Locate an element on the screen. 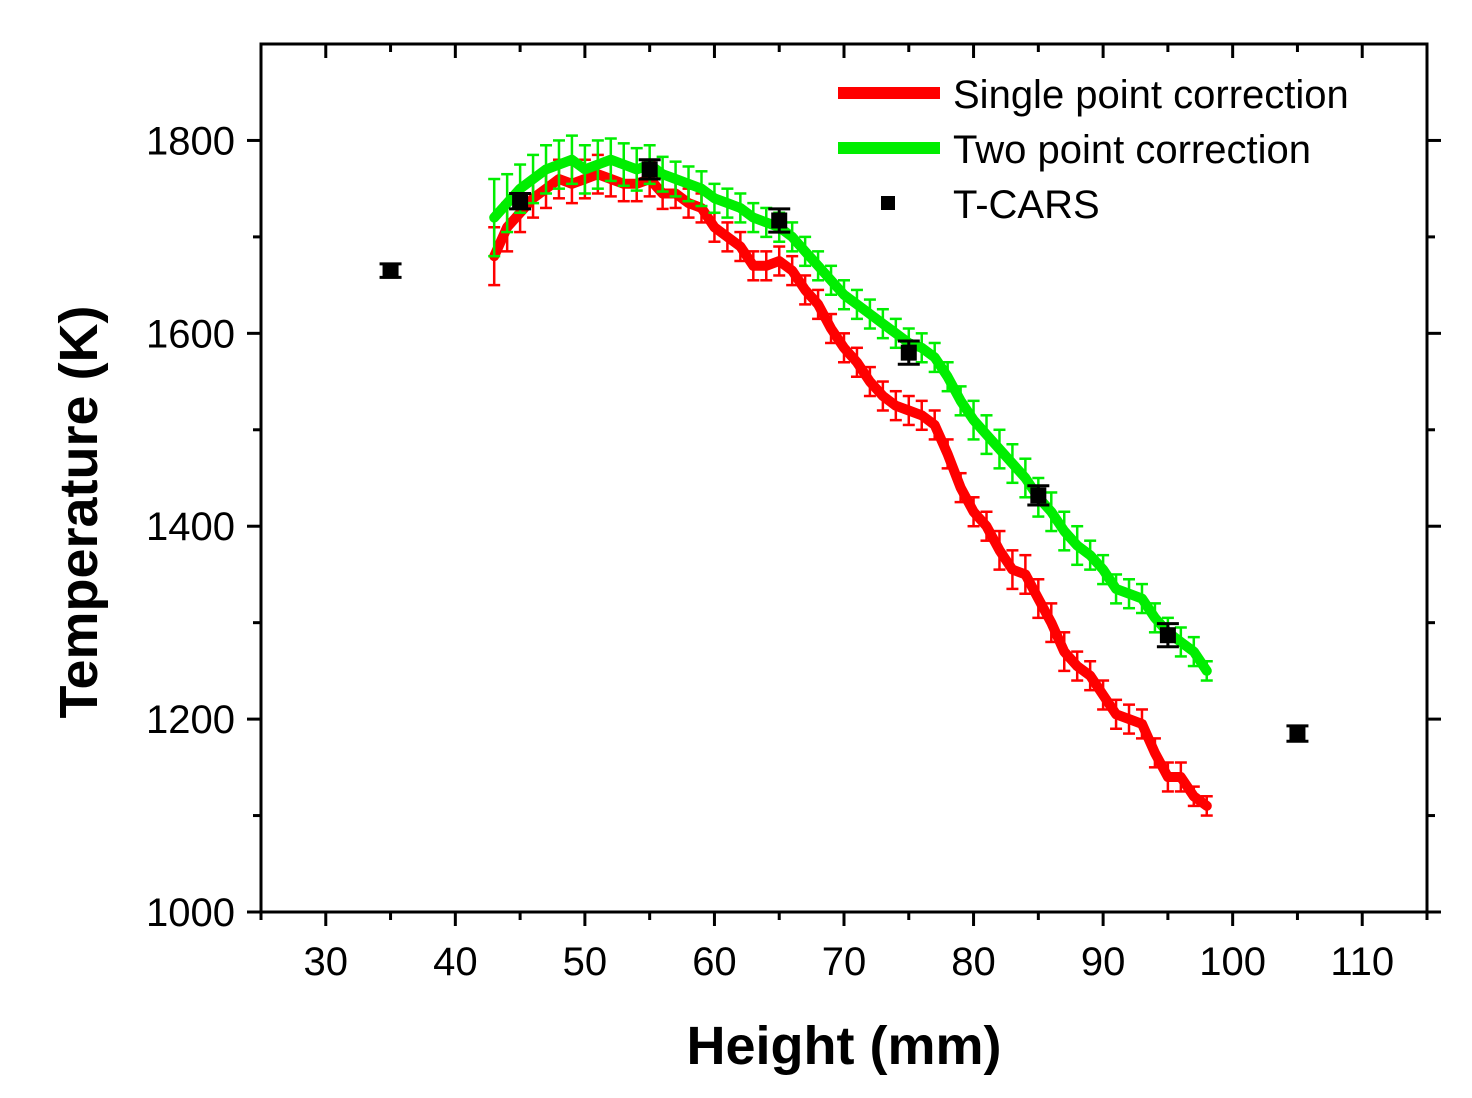 The width and height of the screenshot is (1472, 1098). legend-label-two: Two point correction is located at coordinates (1132, 150).